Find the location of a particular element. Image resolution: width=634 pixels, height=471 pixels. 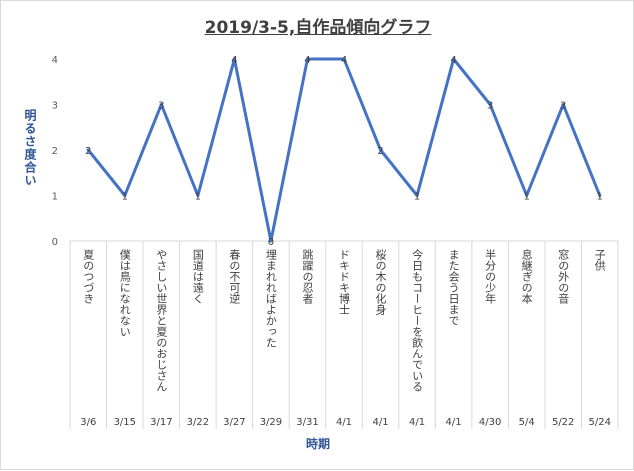

category-label: 夏のつづき is located at coordinates (88, 276).